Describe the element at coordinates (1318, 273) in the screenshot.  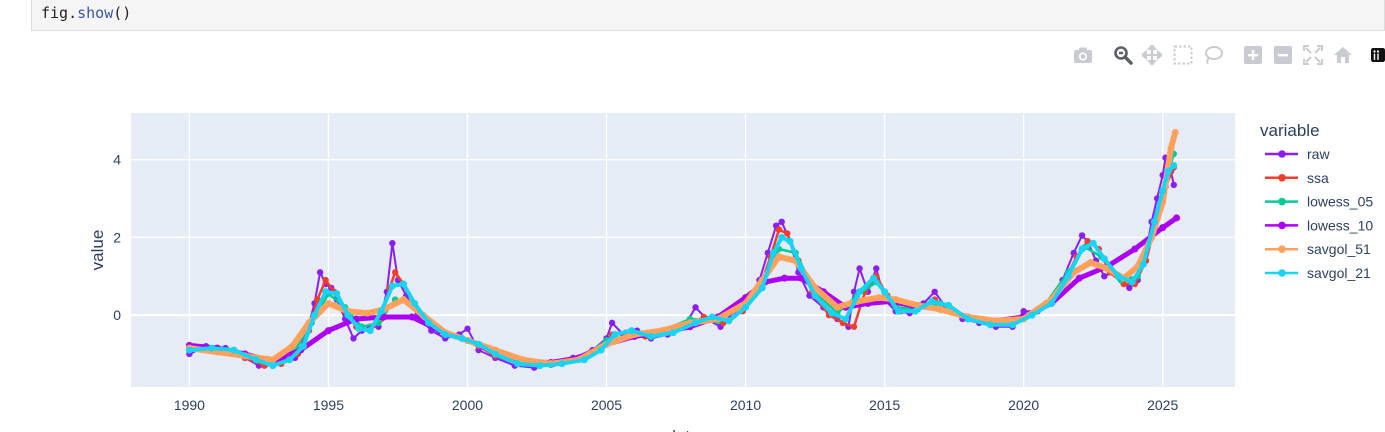
I see `legend-item-savgol-21: savgol_21` at that location.